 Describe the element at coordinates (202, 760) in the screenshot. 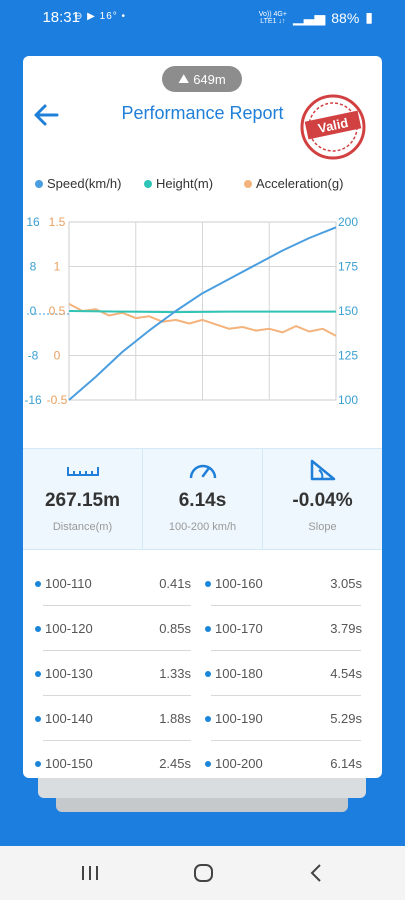

I see `split-row: 100-150 2.45s 100-200 6.14s` at that location.